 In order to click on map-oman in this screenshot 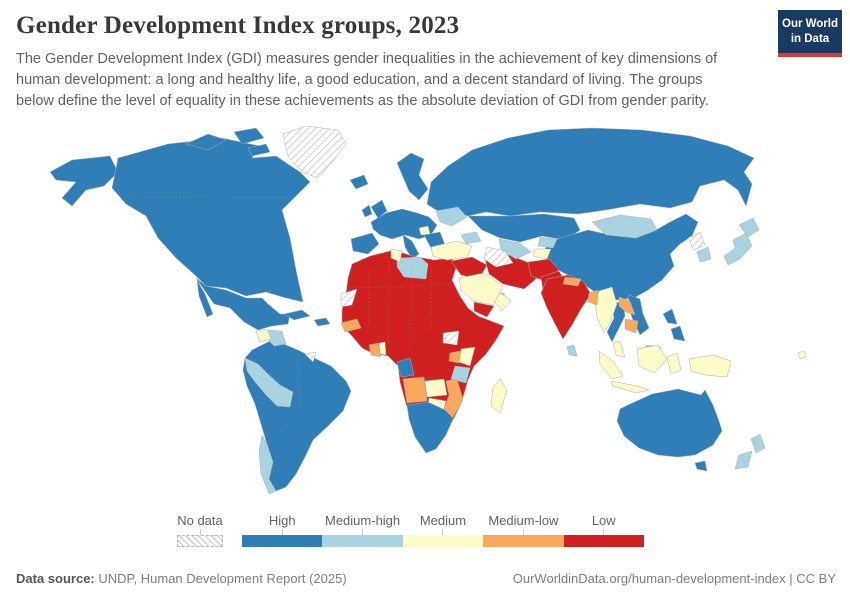, I will do `click(503, 302)`.